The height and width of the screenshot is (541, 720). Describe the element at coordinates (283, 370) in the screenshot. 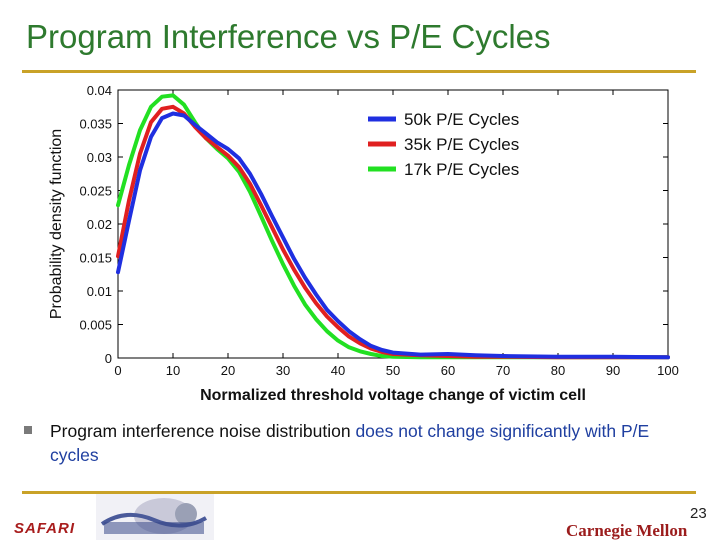

I see `x-tick-label: 30` at that location.